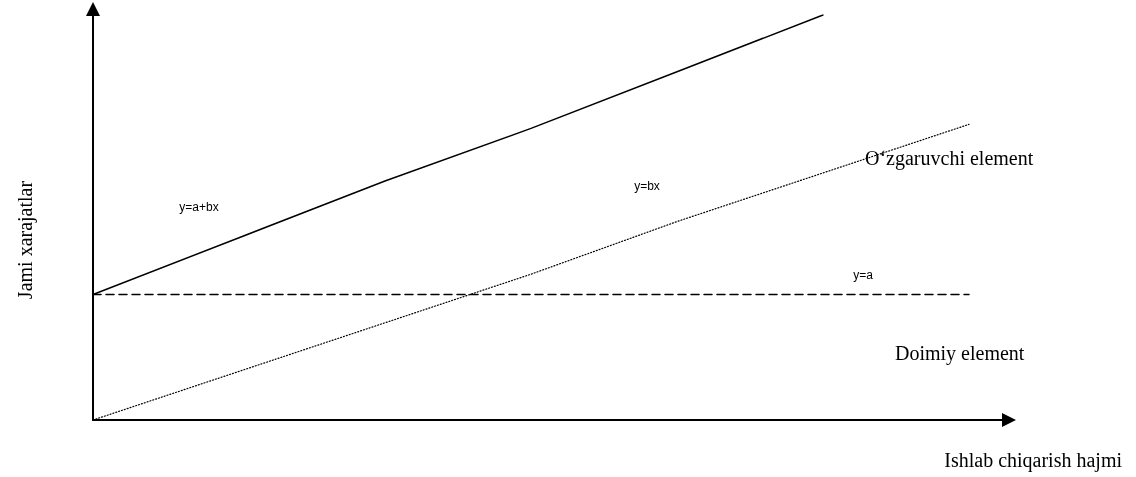 The height and width of the screenshot is (477, 1136). Describe the element at coordinates (1033, 460) in the screenshot. I see `x-axis-title: Ishlab chiqarish hajmi` at that location.